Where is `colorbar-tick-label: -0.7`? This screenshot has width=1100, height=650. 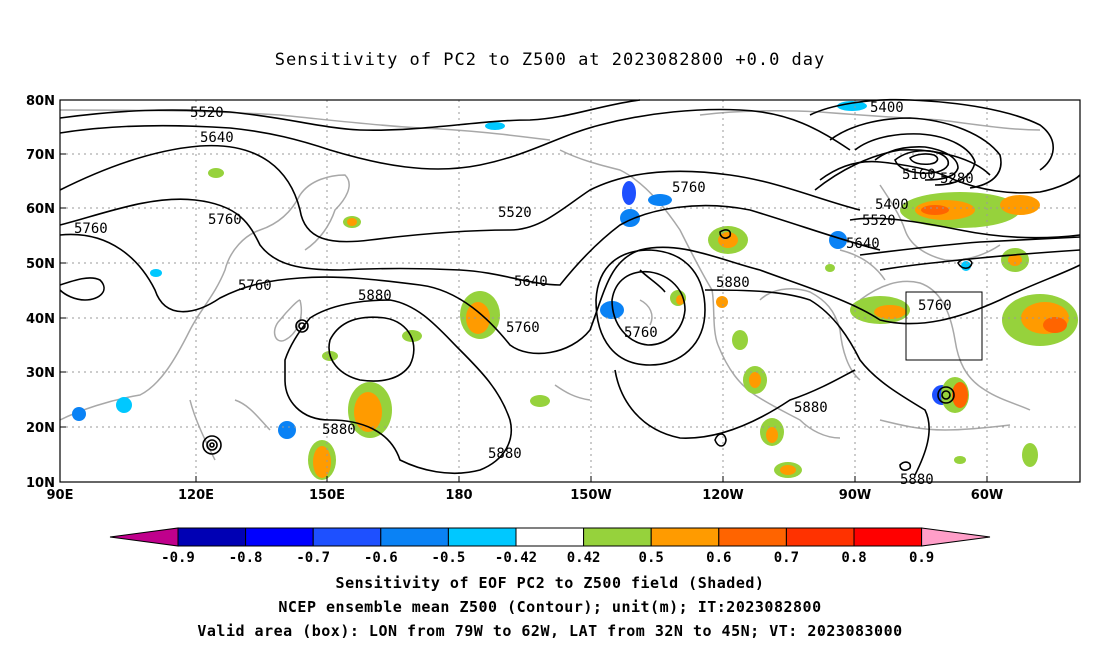 colorbar-tick-label: -0.7 is located at coordinates (313, 558).